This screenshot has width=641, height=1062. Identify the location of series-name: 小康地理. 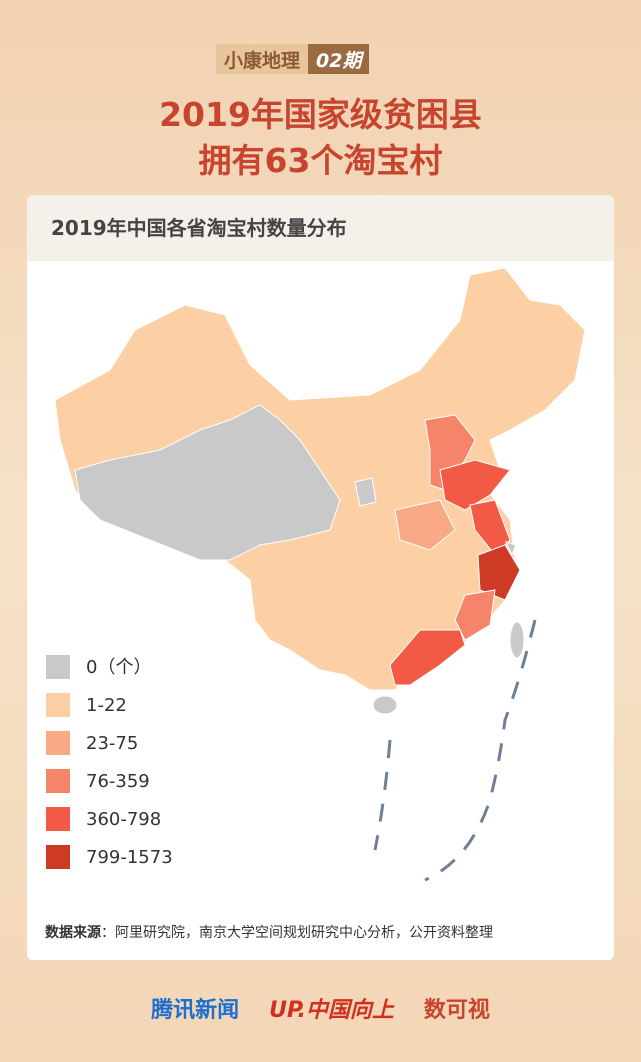
(262, 59).